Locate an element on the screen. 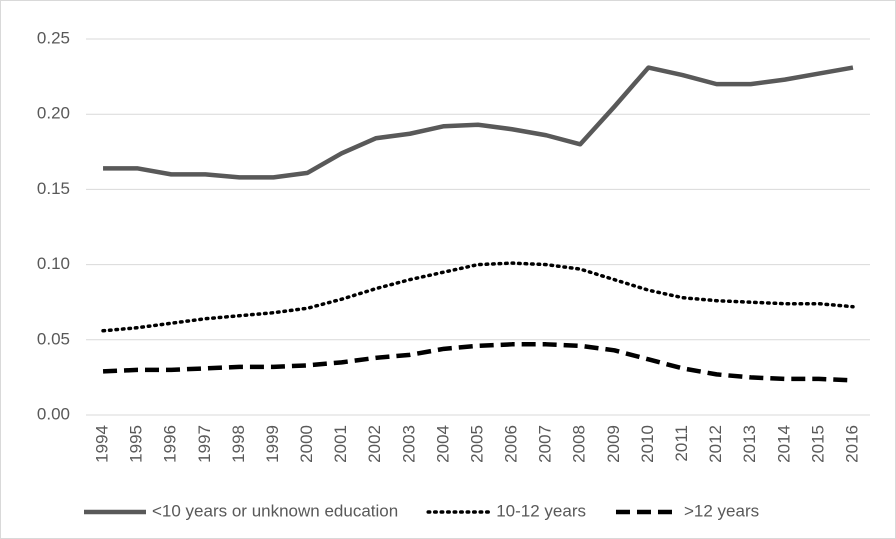  x-tick-label: 2009 is located at coordinates (613, 444).